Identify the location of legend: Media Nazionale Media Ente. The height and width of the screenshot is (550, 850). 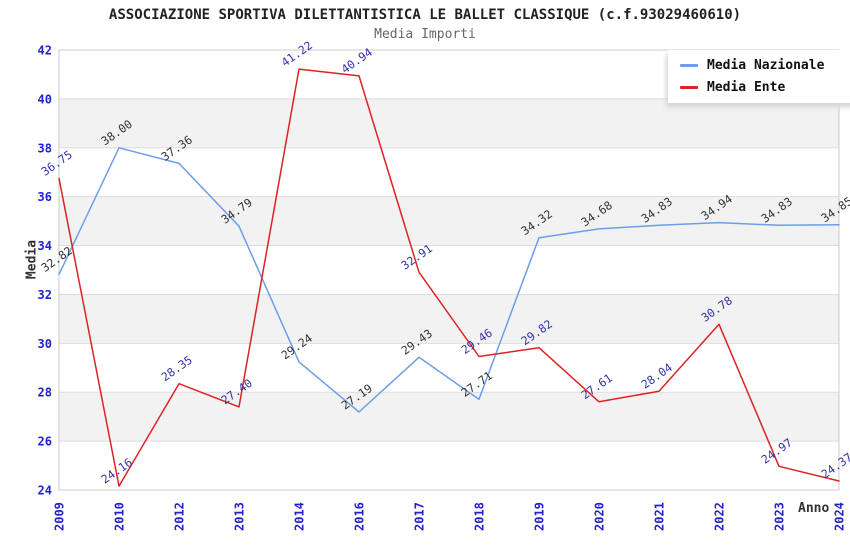
(759, 76).